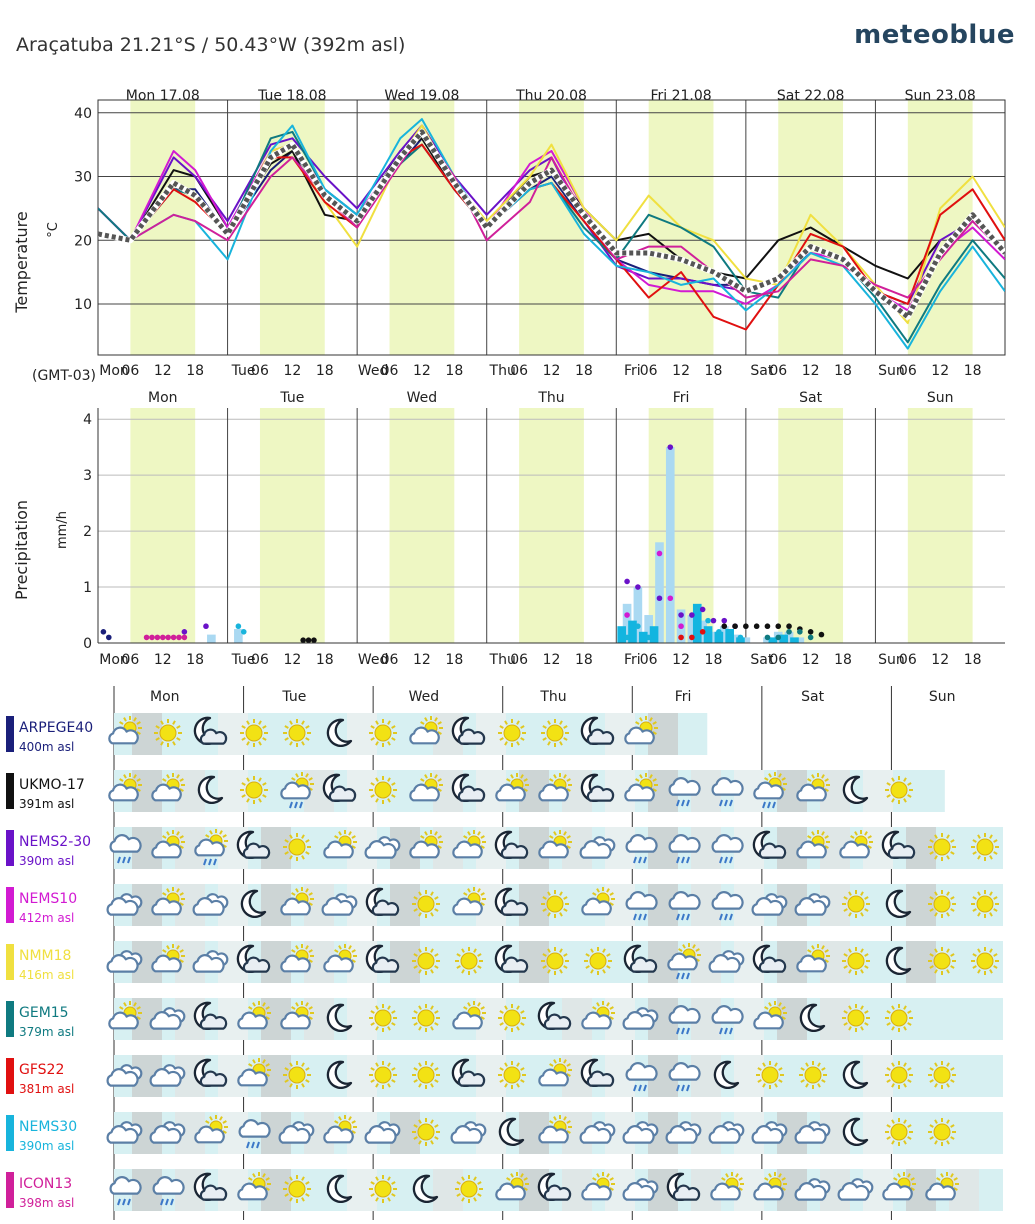  I want to click on model-name: GEM15, so click(44, 1013).